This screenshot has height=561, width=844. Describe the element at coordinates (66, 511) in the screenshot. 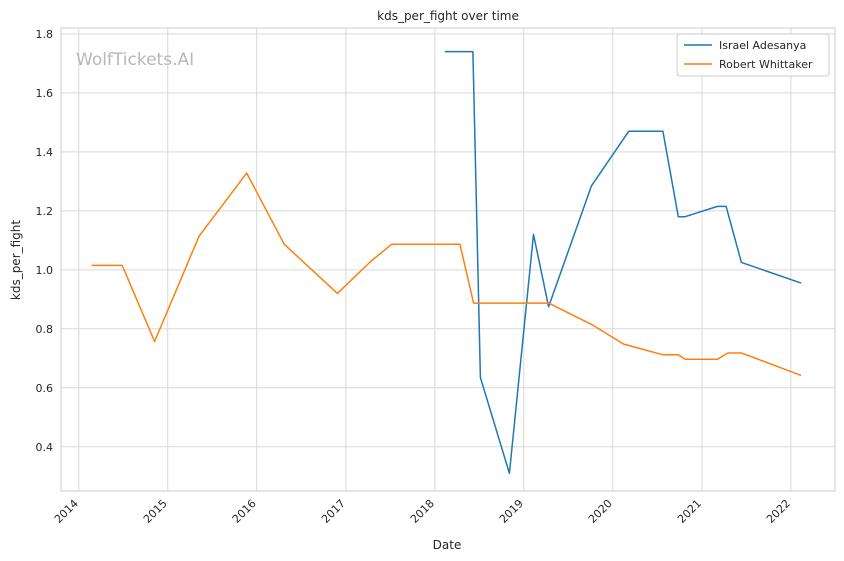

I see `x-tick-label: 2014` at that location.